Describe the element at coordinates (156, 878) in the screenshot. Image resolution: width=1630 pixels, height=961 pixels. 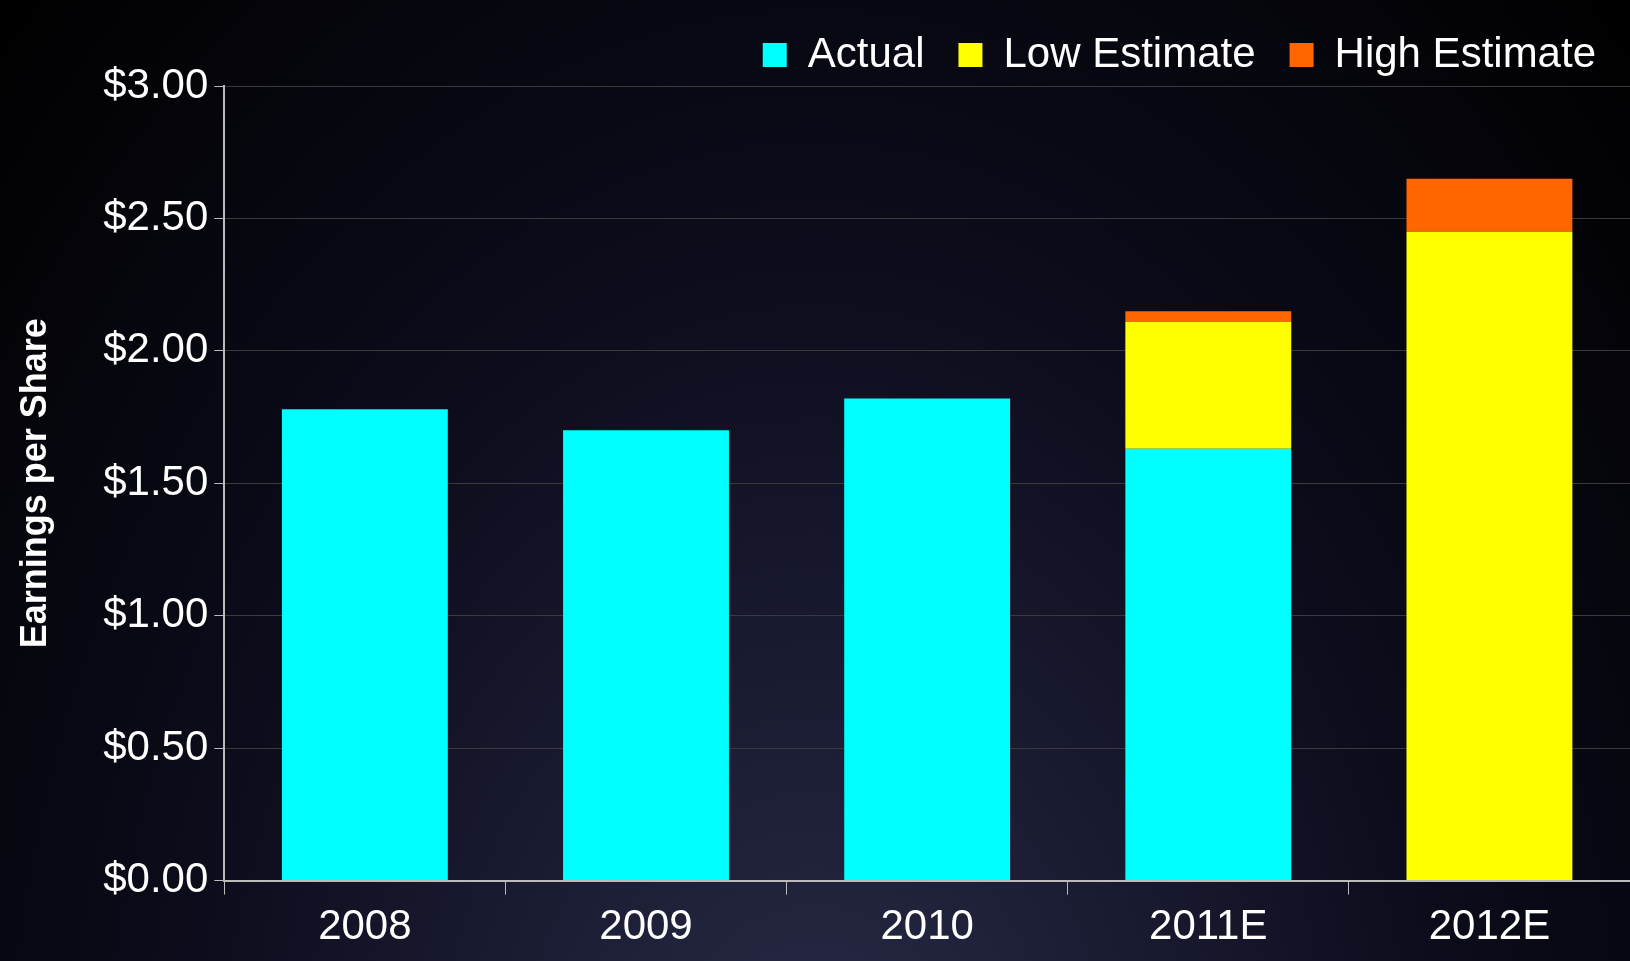
I see `y-tick-label: $0.00` at that location.